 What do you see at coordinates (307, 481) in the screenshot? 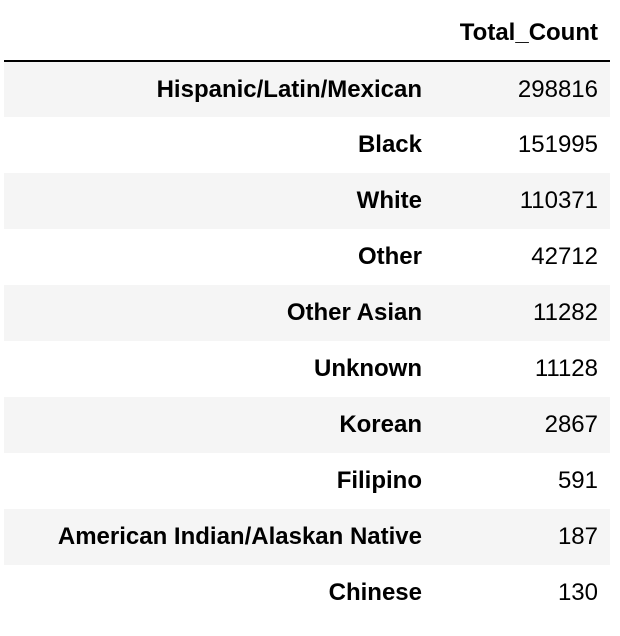
I see `table-row: Filipino 591` at bounding box center [307, 481].